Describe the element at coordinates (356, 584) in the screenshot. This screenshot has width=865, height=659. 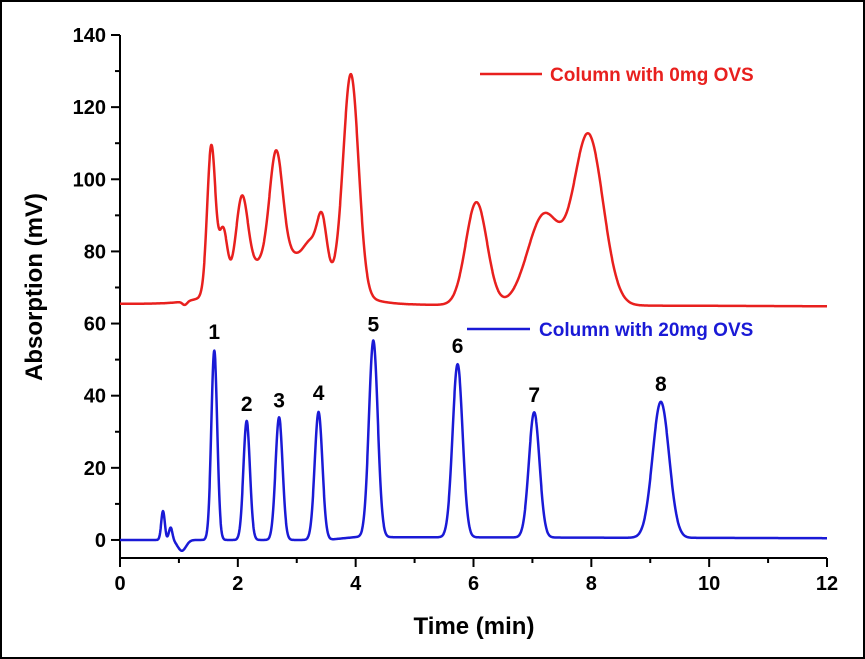
I see `x-tick-label: 4` at that location.